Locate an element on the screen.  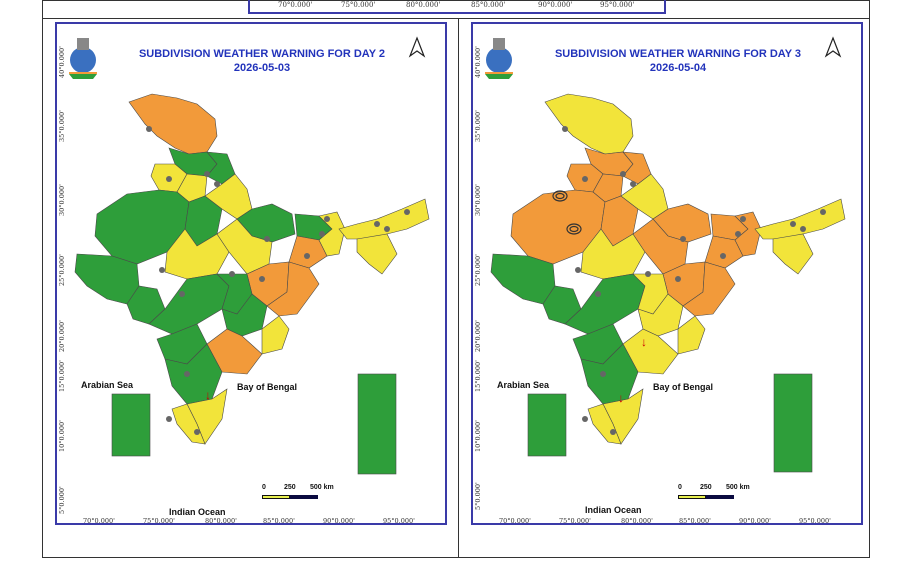
top-rule is located at coordinates (456, 18).